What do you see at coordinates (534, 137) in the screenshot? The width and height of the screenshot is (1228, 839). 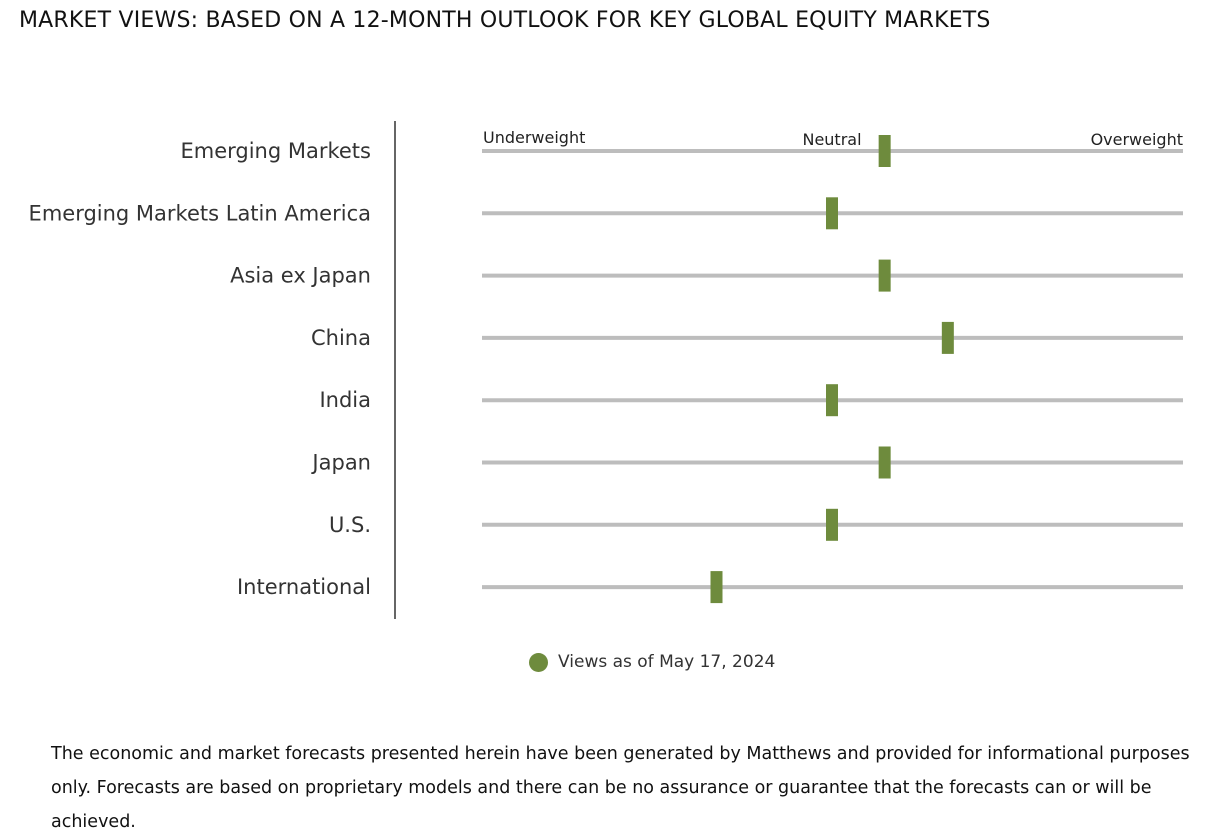 I see `scale-label-underweight: Underweight` at bounding box center [534, 137].